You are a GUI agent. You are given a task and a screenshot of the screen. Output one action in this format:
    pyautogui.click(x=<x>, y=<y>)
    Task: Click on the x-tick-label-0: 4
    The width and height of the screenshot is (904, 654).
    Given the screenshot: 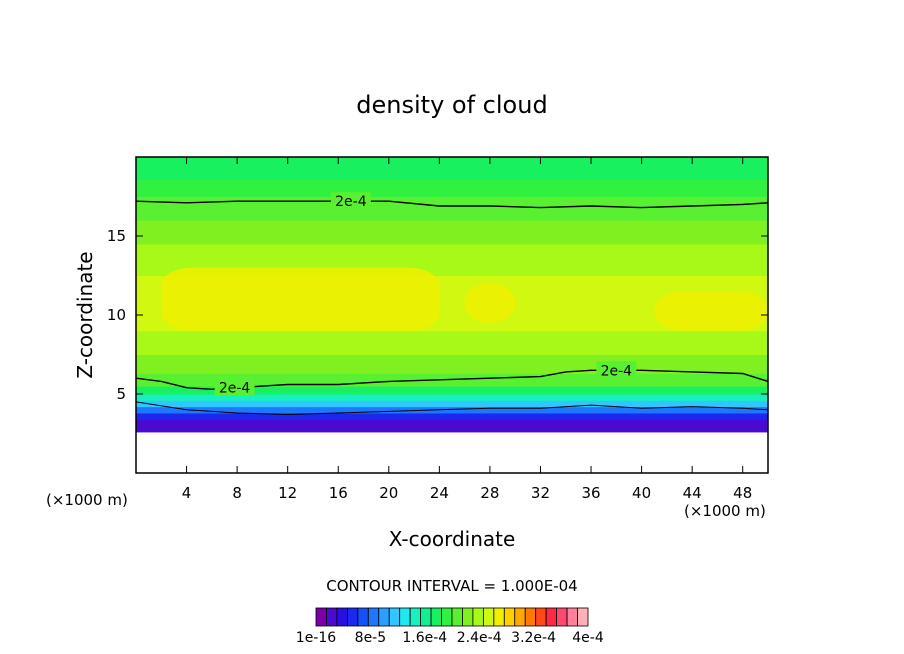 What is the action you would take?
    pyautogui.click(x=187, y=493)
    